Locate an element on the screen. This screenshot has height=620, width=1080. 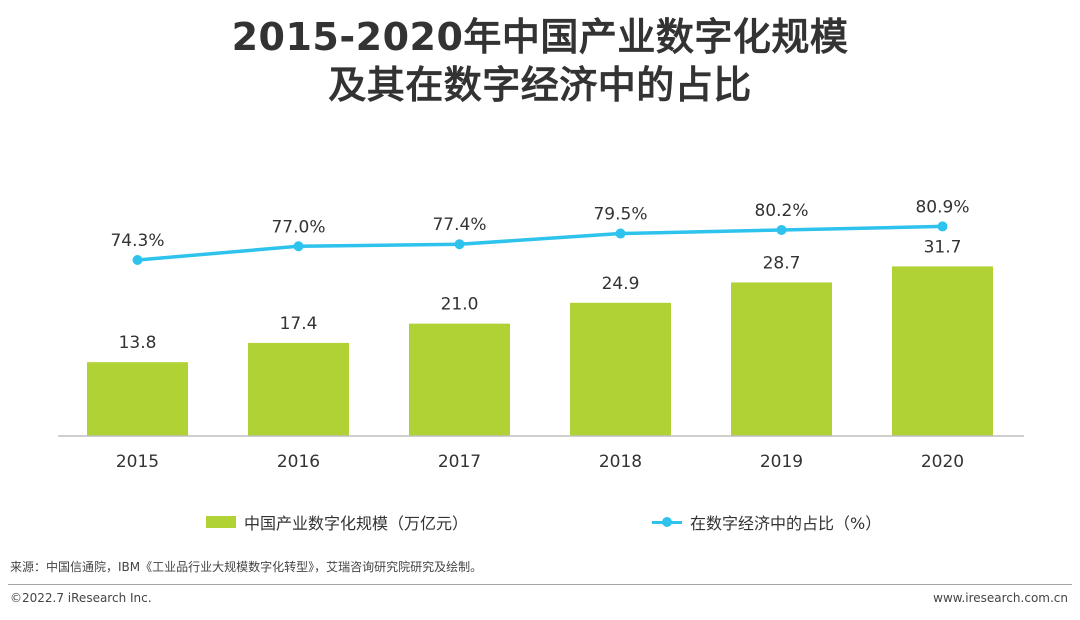
line-value-label-2018: 79.5% is located at coordinates (620, 215).